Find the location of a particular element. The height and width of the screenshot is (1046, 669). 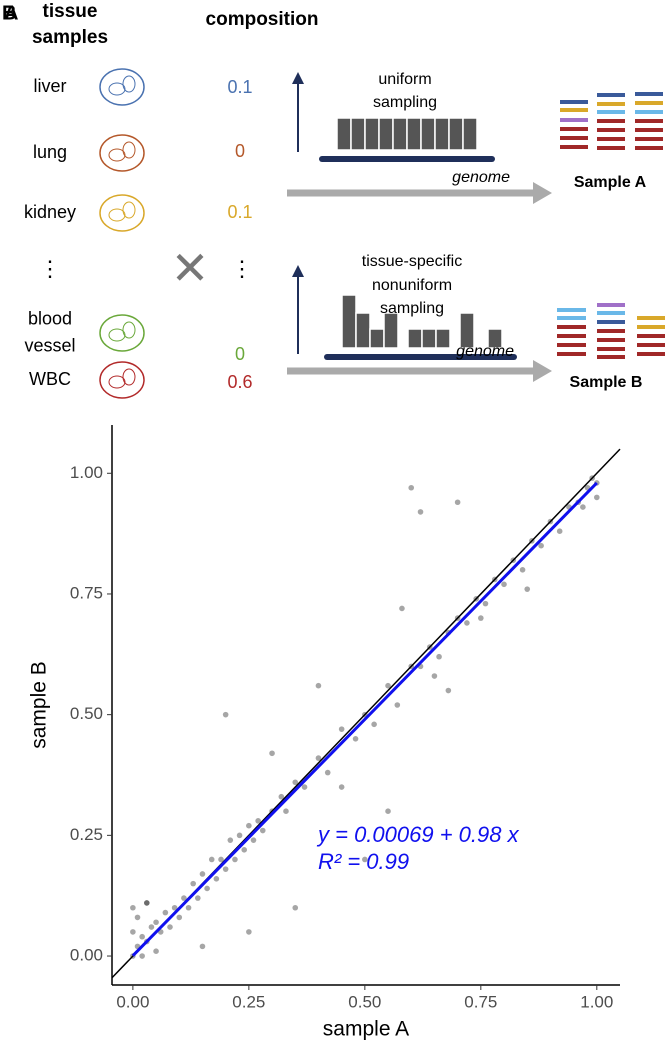

annotation: R² = 0.99 is located at coordinates (363, 861).